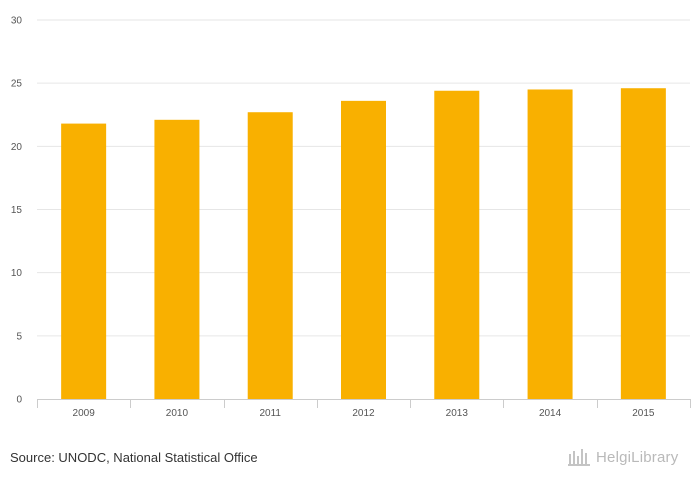 The width and height of the screenshot is (700, 483). I want to click on y-axis-ticks: 0 5 10 15 20 25 30, so click(17, 211).